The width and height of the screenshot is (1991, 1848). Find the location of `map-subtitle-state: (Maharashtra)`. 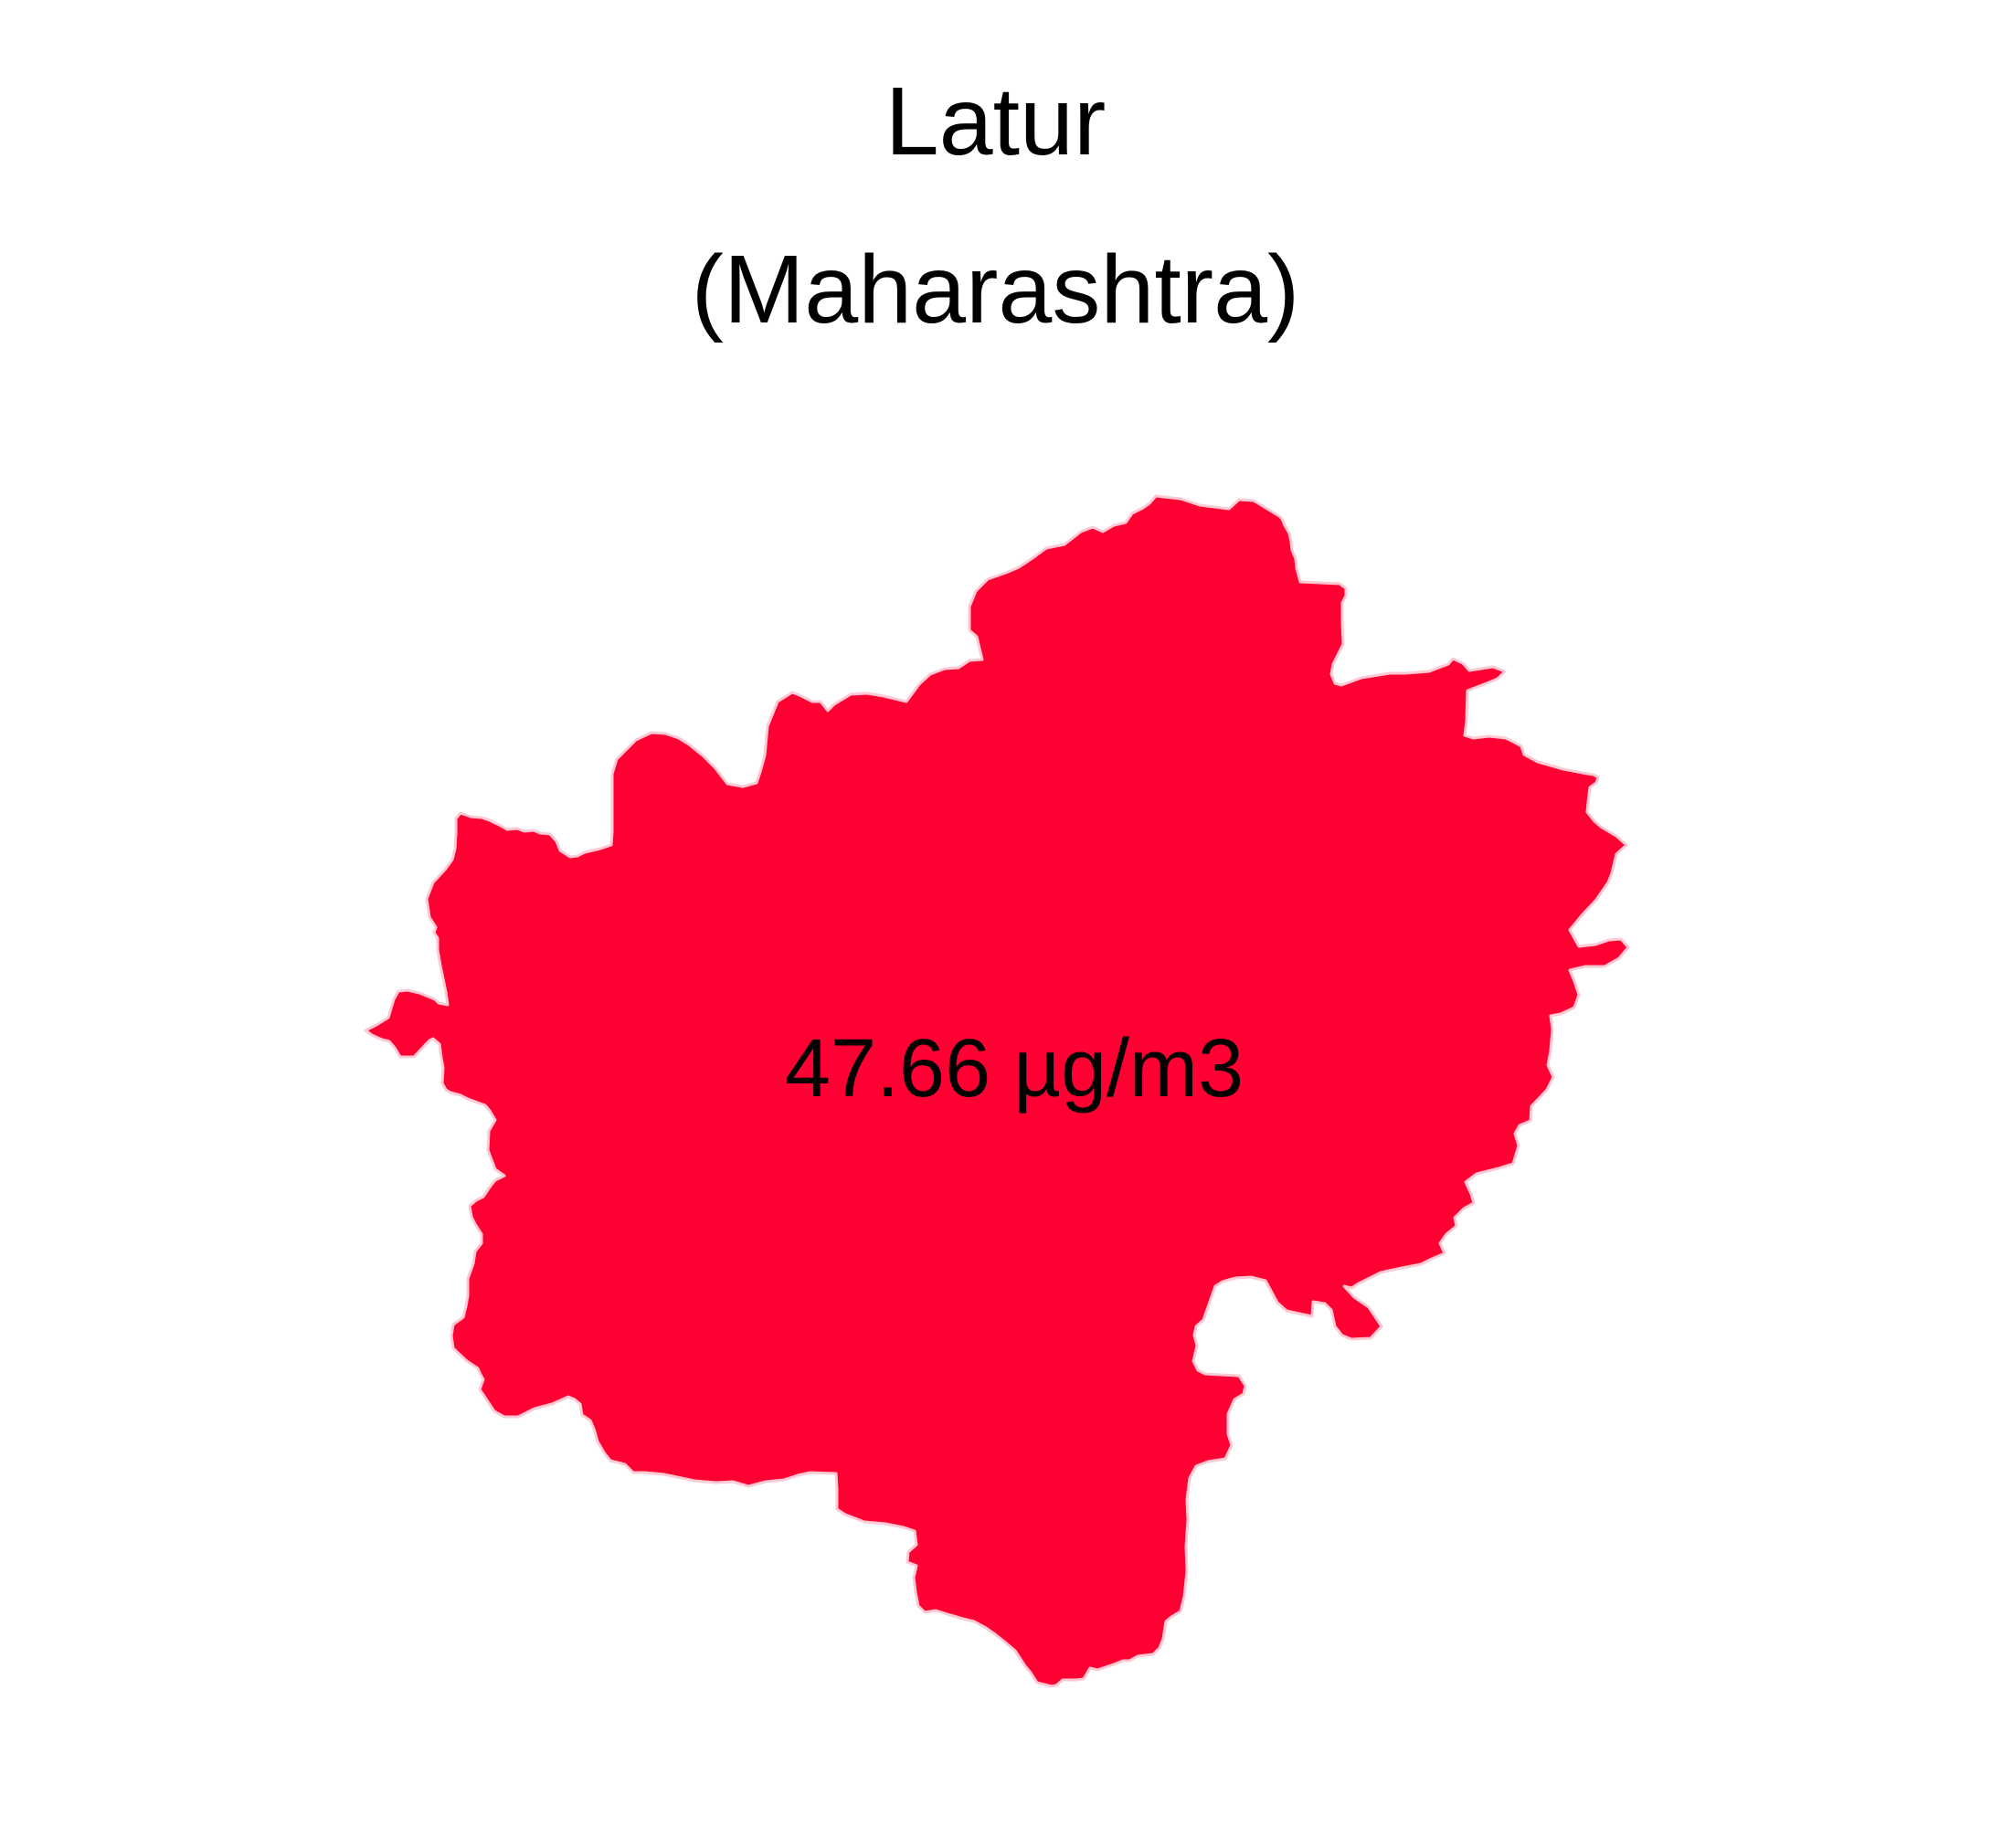

map-subtitle-state: (Maharashtra) is located at coordinates (995, 289).